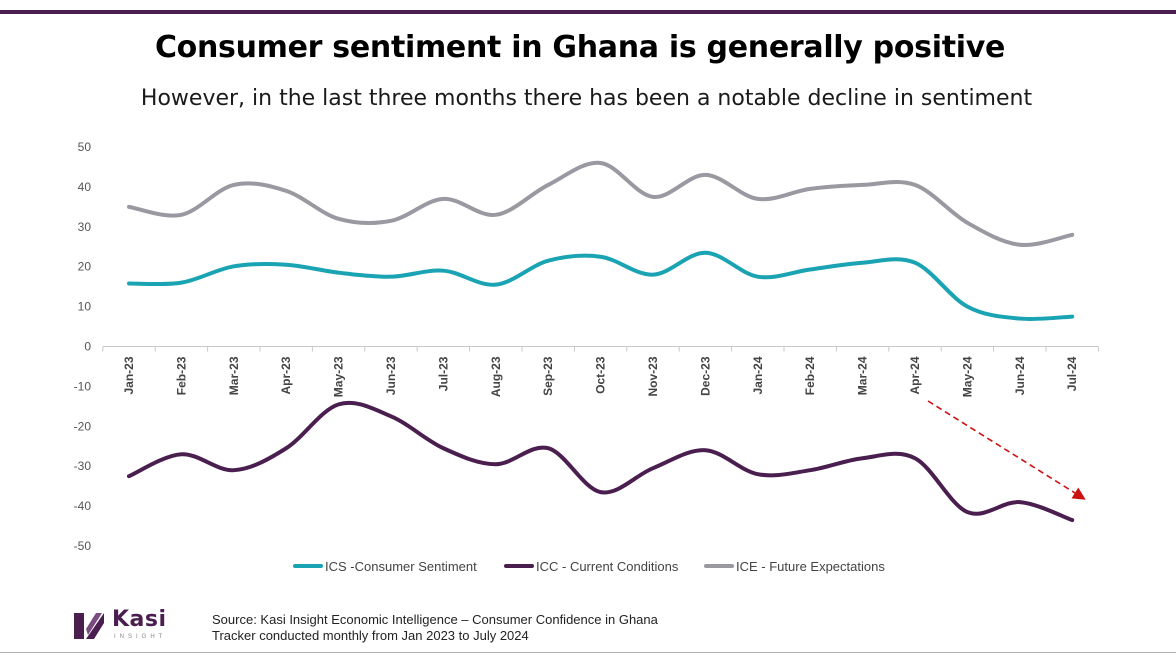  What do you see at coordinates (85, 187) in the screenshot?
I see `y-tick-label: 40` at bounding box center [85, 187].